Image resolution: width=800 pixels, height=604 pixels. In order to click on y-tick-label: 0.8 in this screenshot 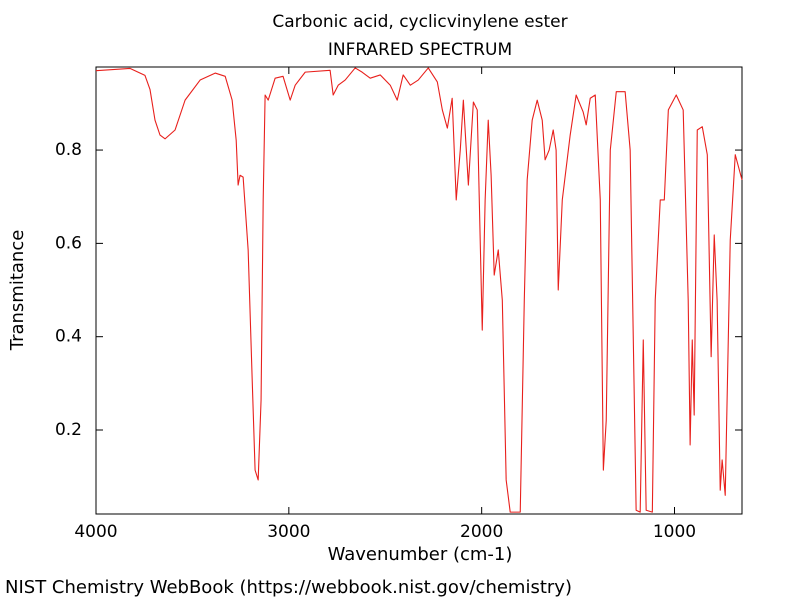, I will do `click(68, 150)`.